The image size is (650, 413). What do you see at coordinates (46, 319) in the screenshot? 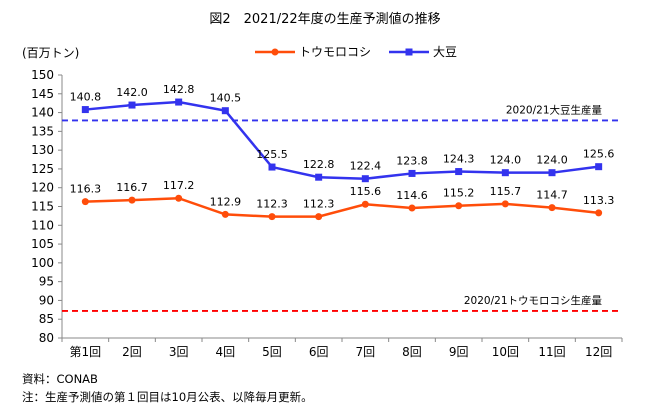
I see `y-tick-label: 85` at bounding box center [46, 319].